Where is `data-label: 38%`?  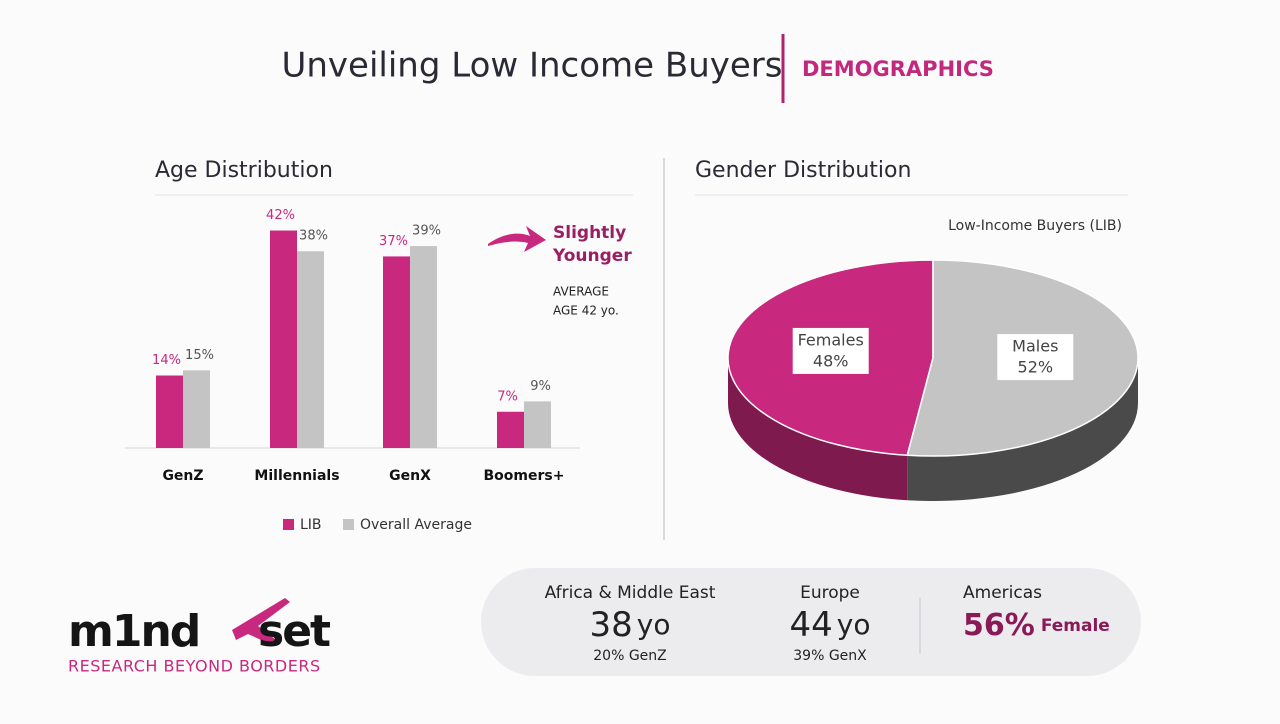
data-label: 38% is located at coordinates (313, 236).